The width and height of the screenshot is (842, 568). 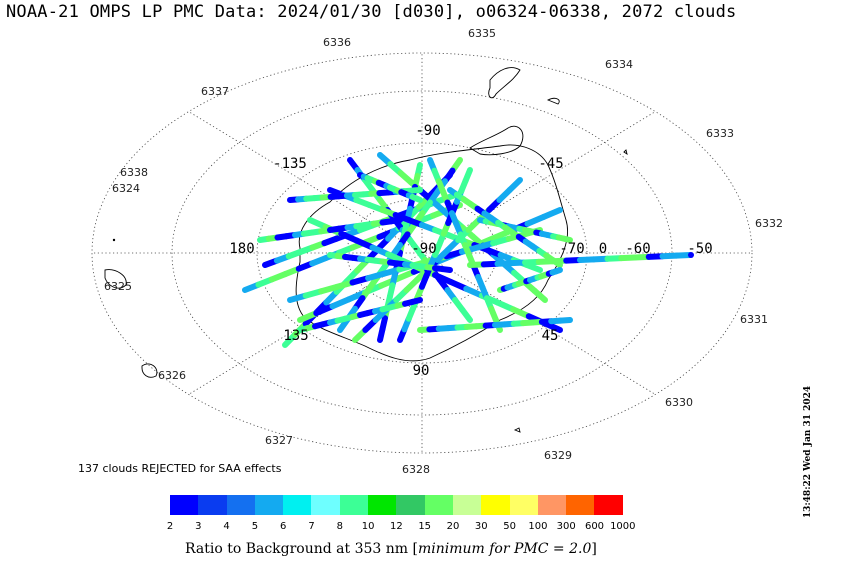 What do you see at coordinates (679, 402) in the screenshot?
I see `orbit-label: 6330` at bounding box center [679, 402].